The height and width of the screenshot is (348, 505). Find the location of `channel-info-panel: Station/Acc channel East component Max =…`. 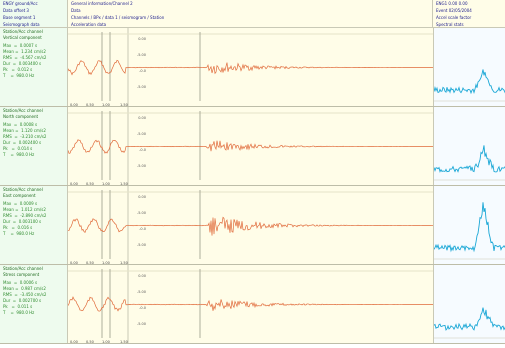

channel-info-panel: Station/Acc channel East component Max =… is located at coordinates (34, 225).